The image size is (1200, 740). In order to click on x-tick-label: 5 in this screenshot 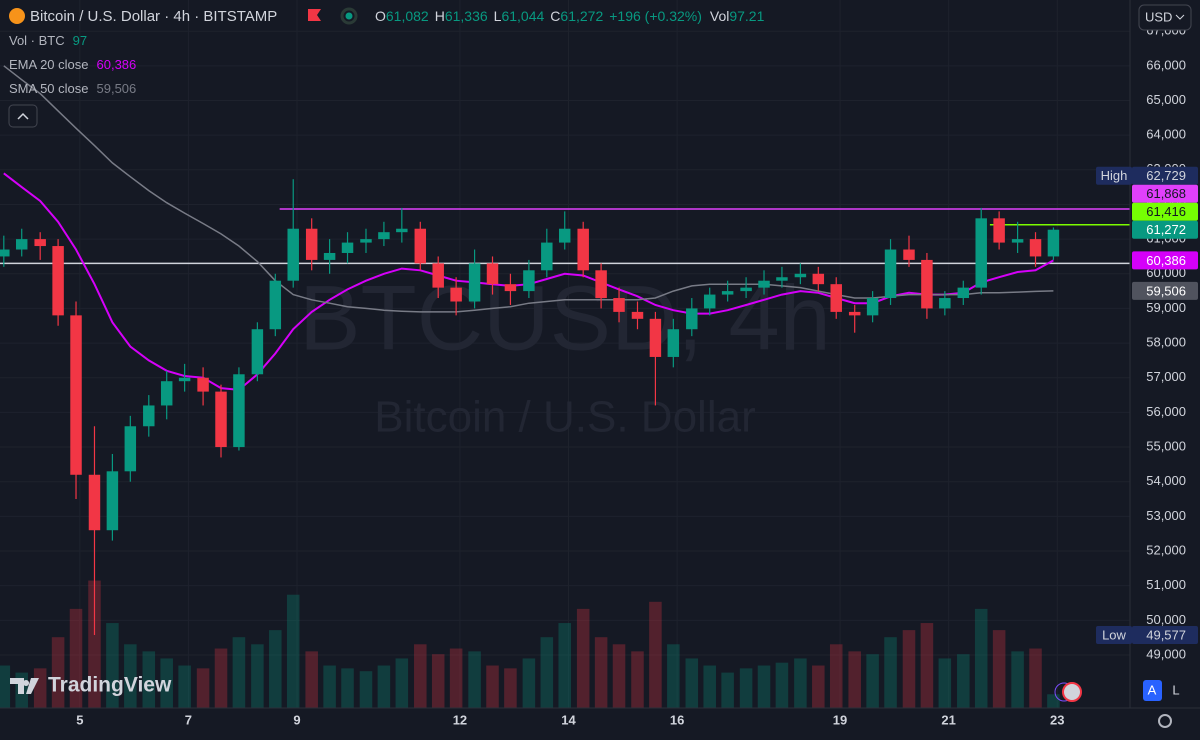, I will do `click(79, 719)`.